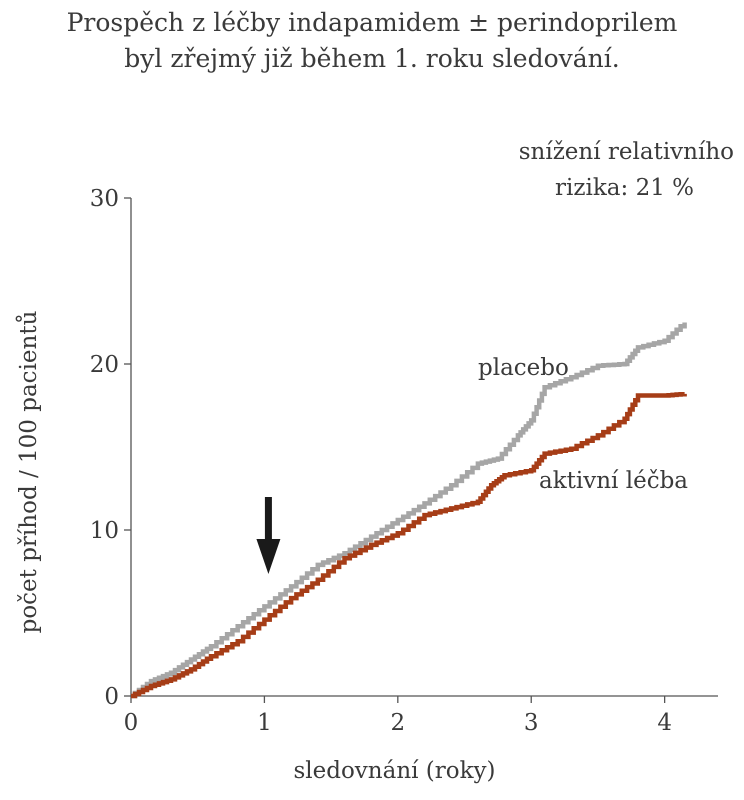 The image size is (744, 800). What do you see at coordinates (664, 723) in the screenshot?
I see `x-tick-label: 4` at bounding box center [664, 723].